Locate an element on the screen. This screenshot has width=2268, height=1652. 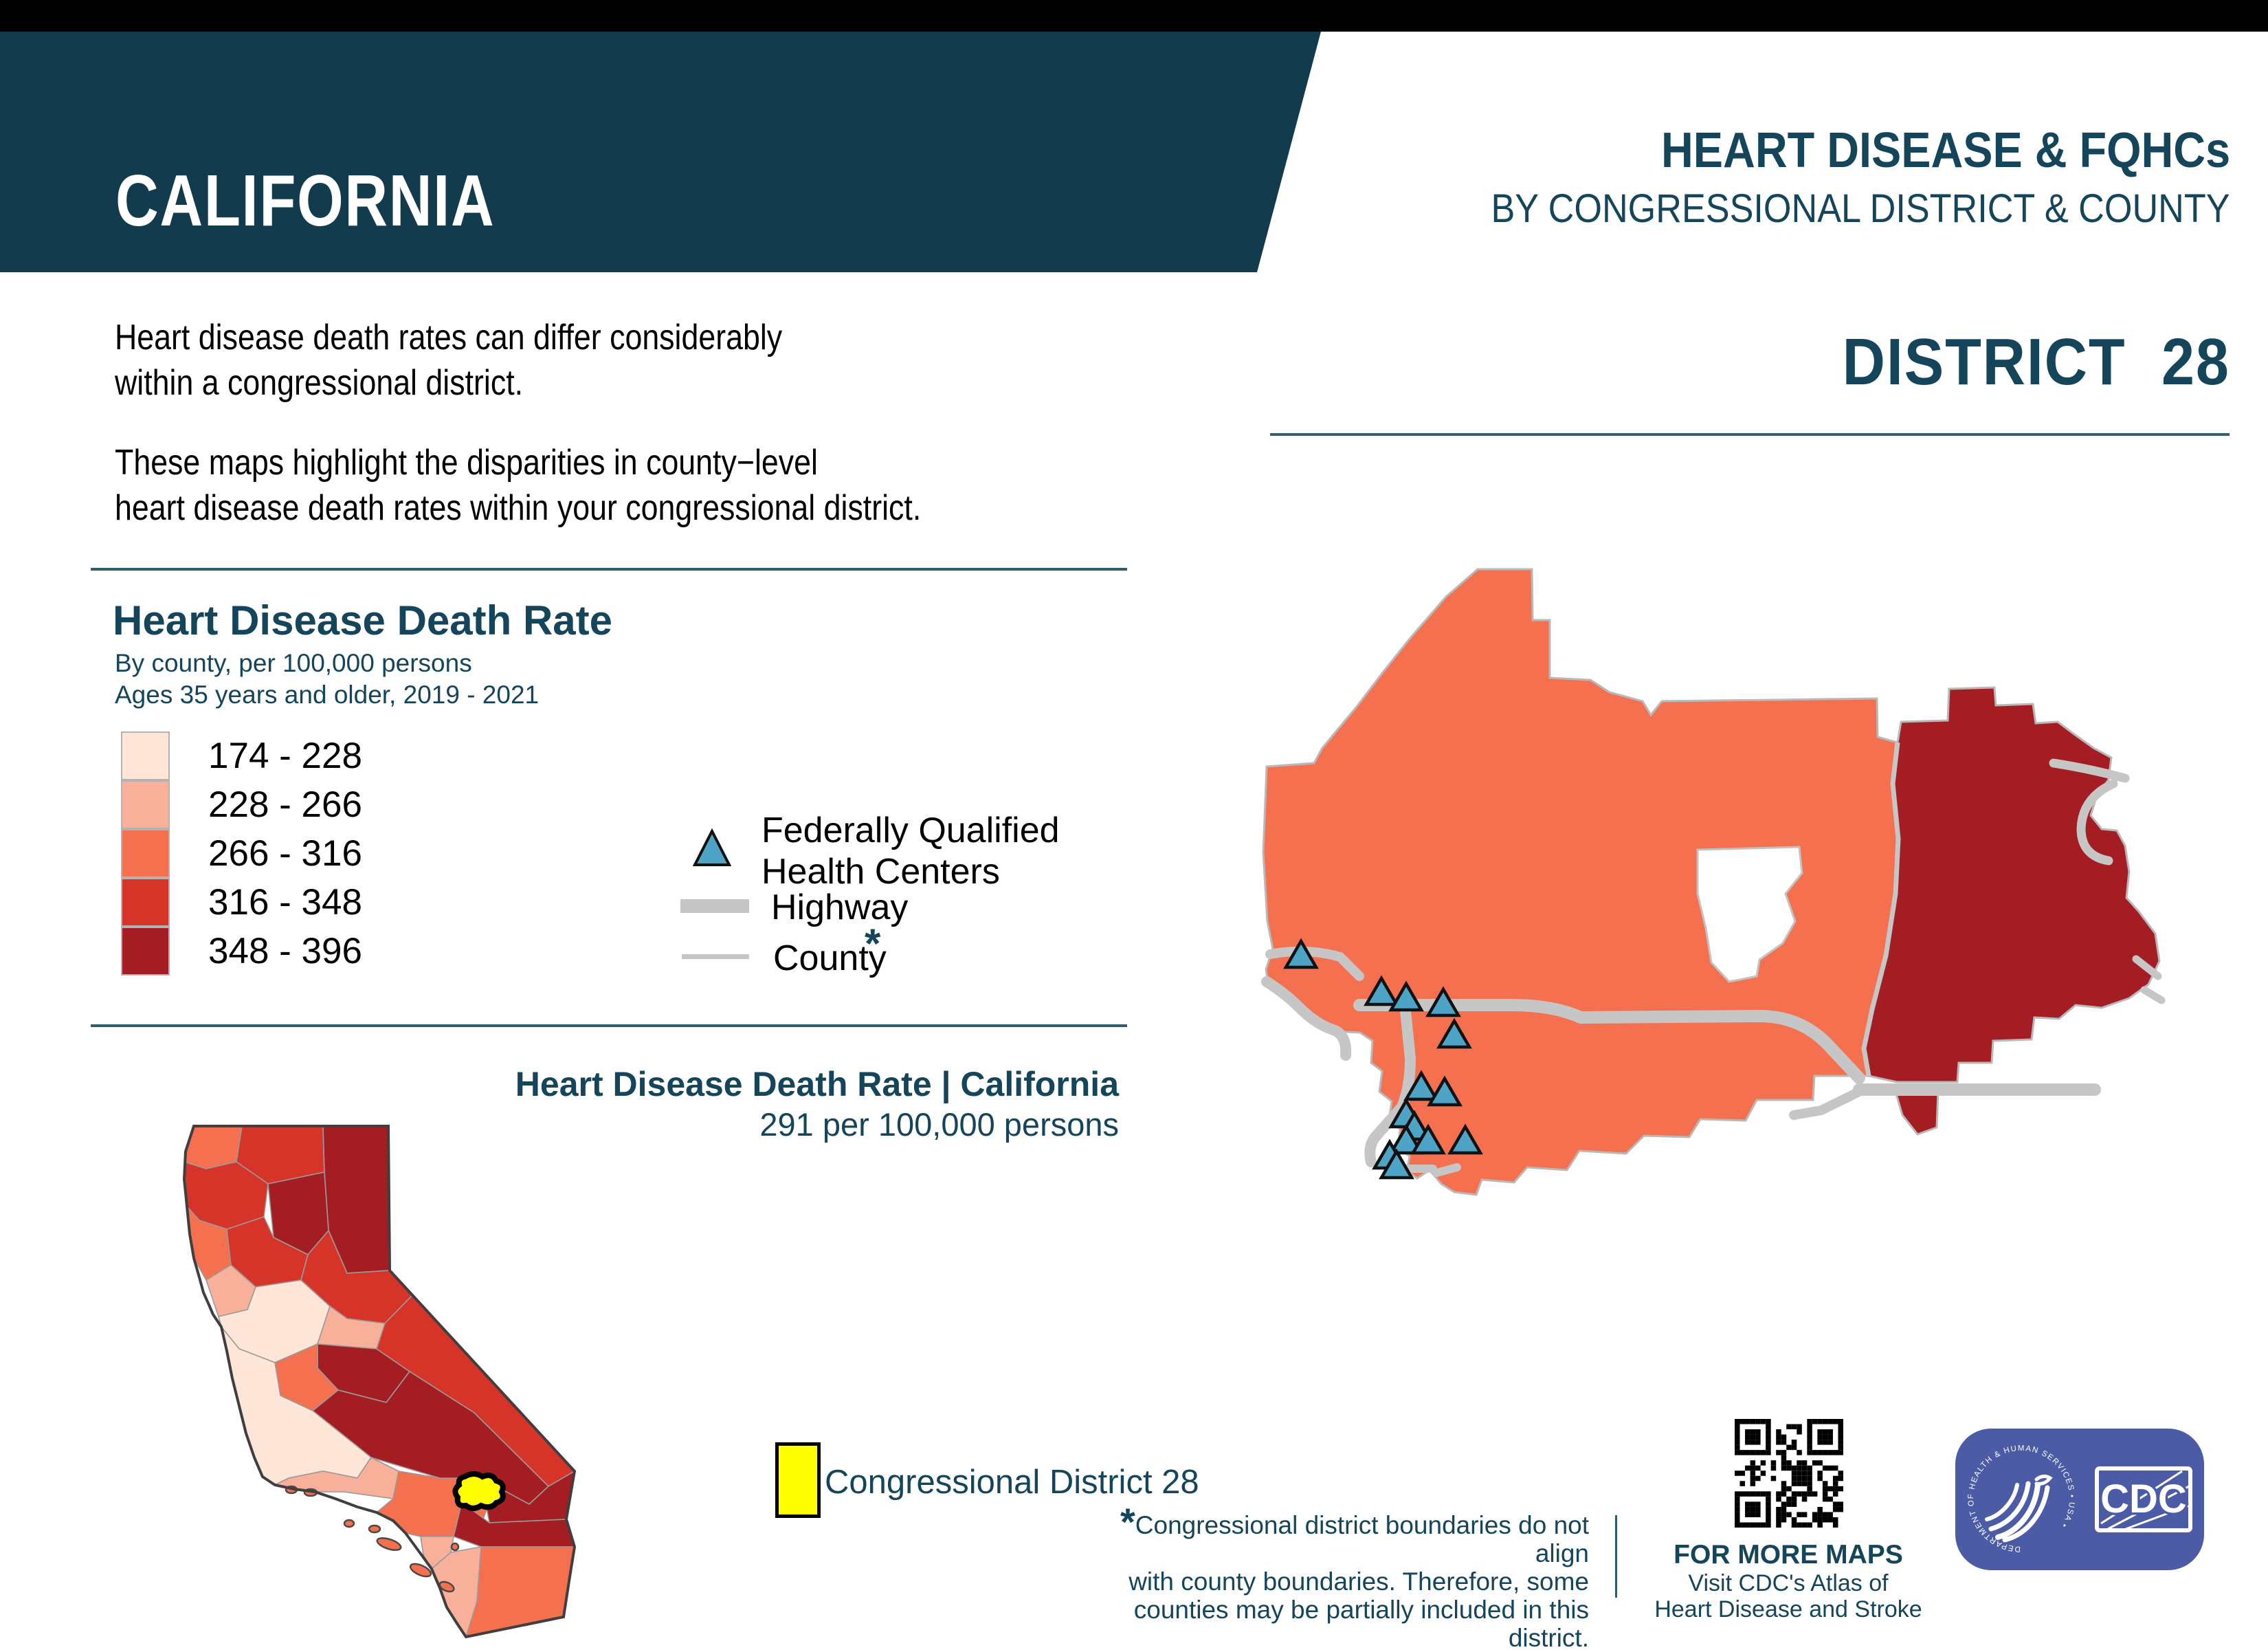
fqhc-legend-label: Federally Qualified Health Centers is located at coordinates (911, 851).